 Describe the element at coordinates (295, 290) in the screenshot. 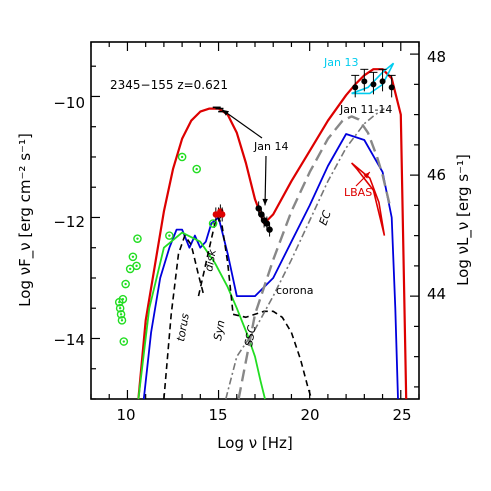

I see `annotation-corona: corona` at that location.